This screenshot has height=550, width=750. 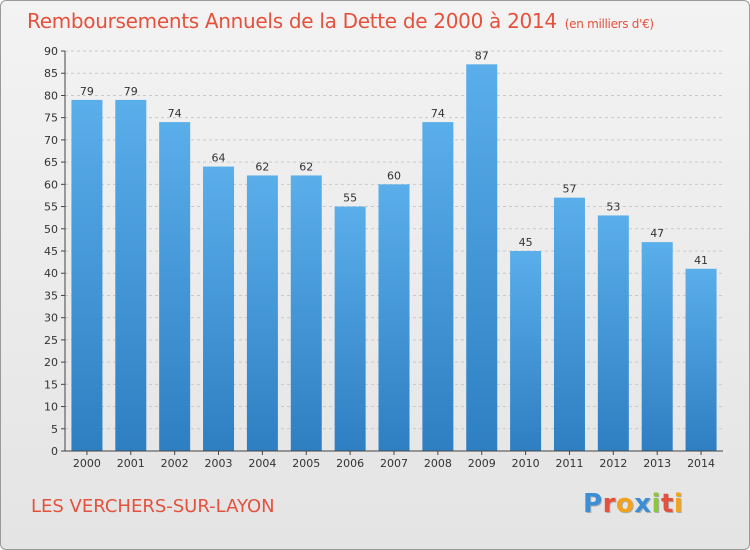 I want to click on y-tick-label: 85, so click(x=51, y=73).